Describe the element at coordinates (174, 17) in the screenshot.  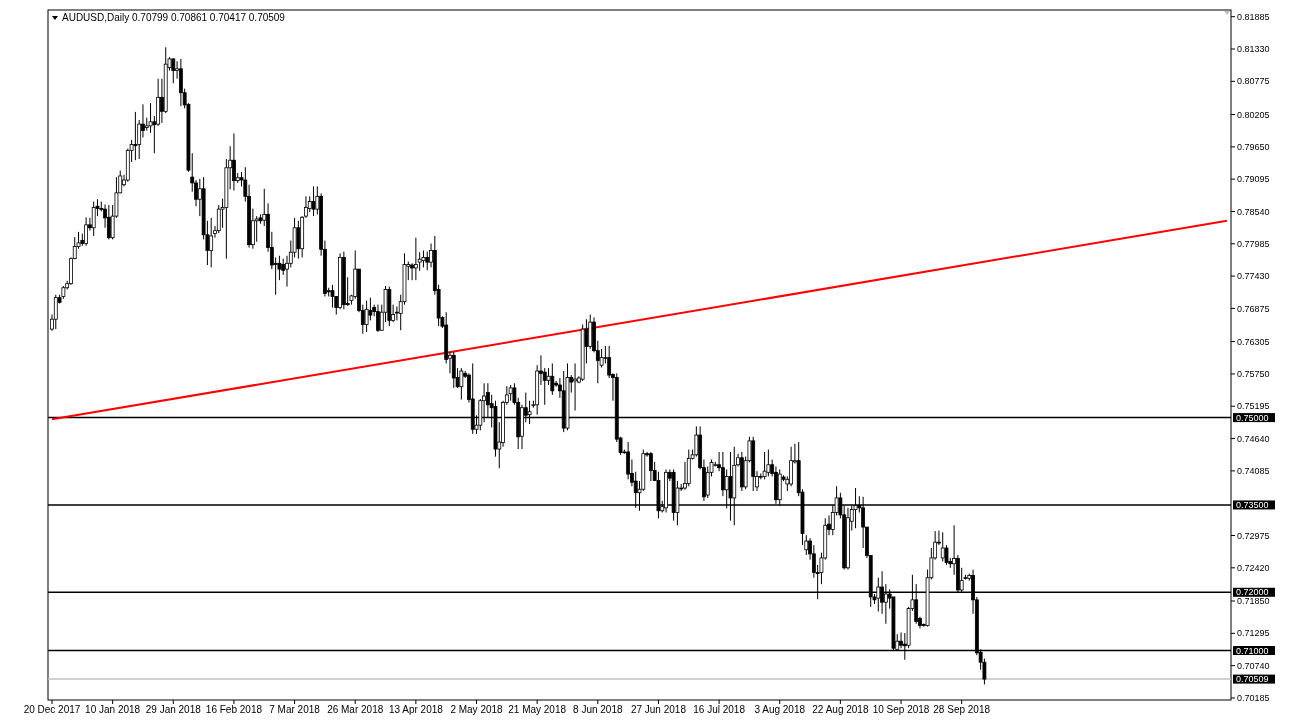
I see `chart-title: AUDUSD,Daily 0.70799 0.70861 0.70417 0.70509` at that location.